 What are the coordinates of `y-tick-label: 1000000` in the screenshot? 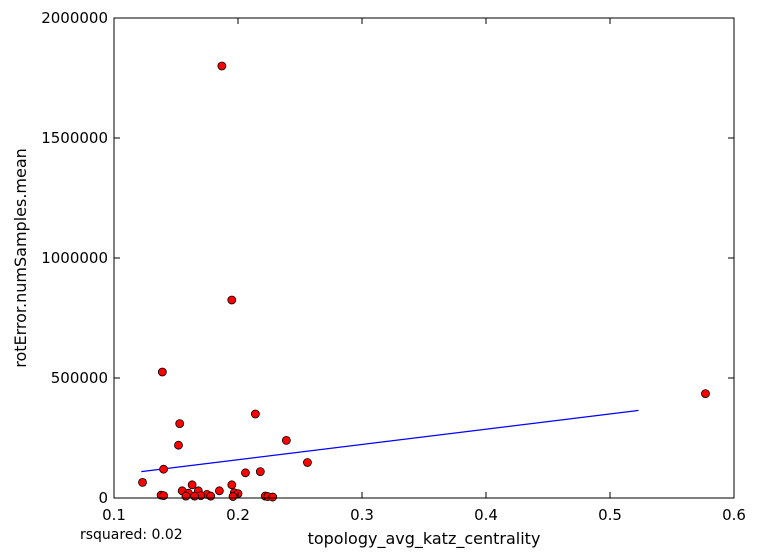 It's located at (74, 258).